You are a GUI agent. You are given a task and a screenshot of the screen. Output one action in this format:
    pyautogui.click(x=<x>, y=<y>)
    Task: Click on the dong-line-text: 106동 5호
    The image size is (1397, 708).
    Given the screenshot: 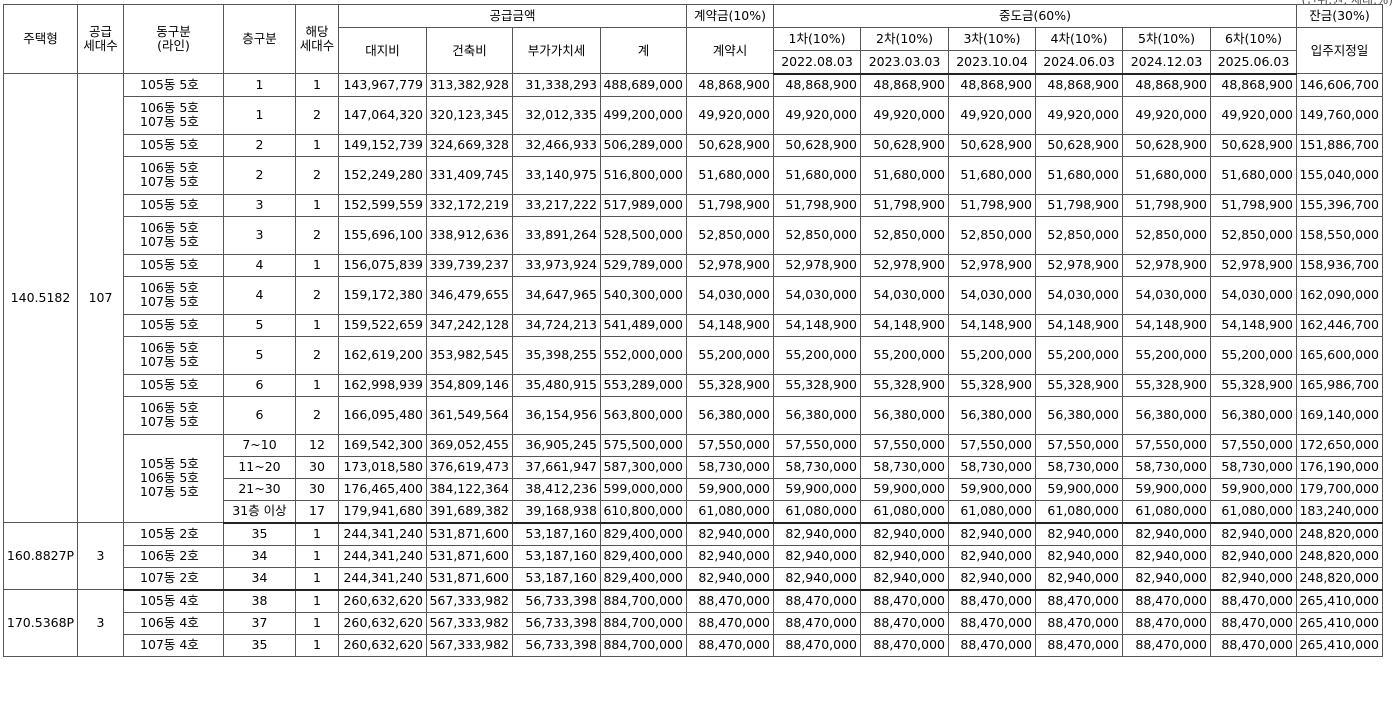 What is the action you would take?
    pyautogui.click(x=169, y=478)
    